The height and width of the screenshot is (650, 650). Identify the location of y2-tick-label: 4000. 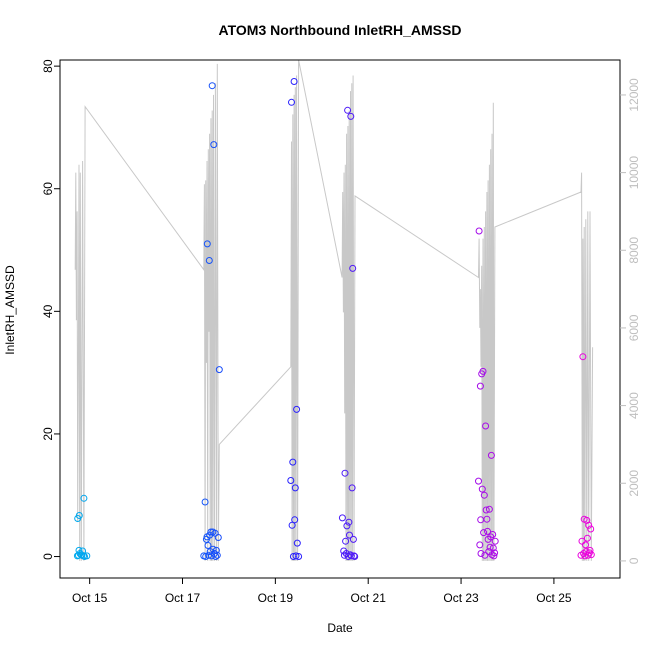
(634, 405).